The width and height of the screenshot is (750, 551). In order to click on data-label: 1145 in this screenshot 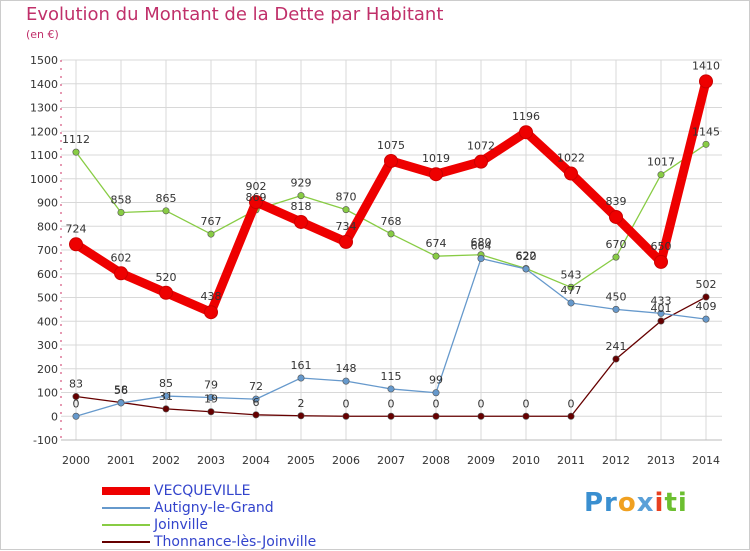, I will do `click(706, 131)`.